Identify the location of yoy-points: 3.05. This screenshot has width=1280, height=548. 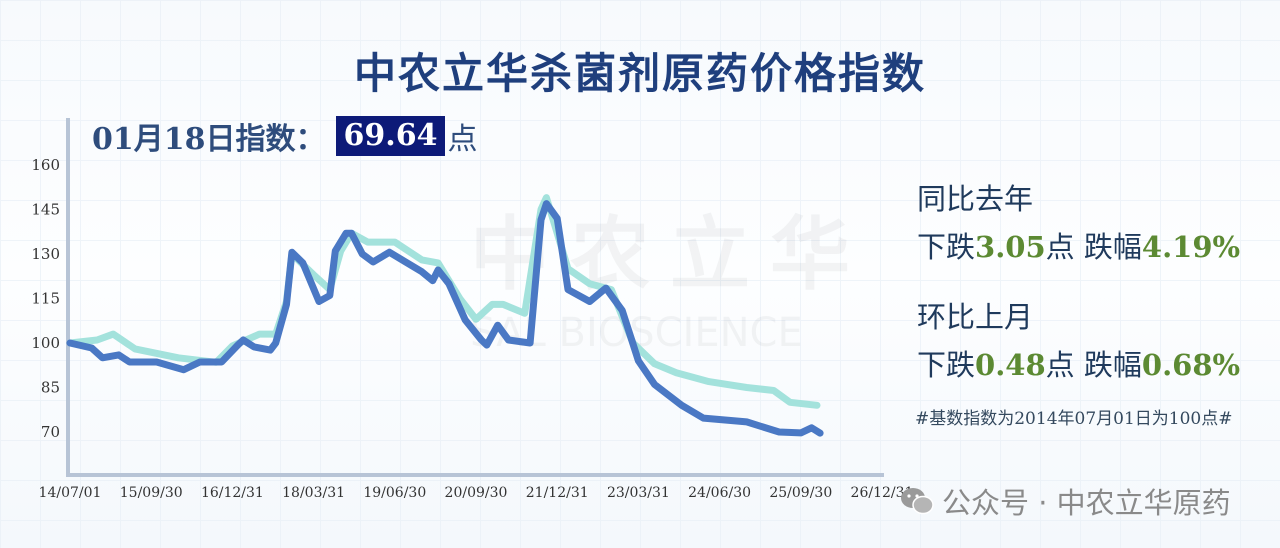
(1010, 247).